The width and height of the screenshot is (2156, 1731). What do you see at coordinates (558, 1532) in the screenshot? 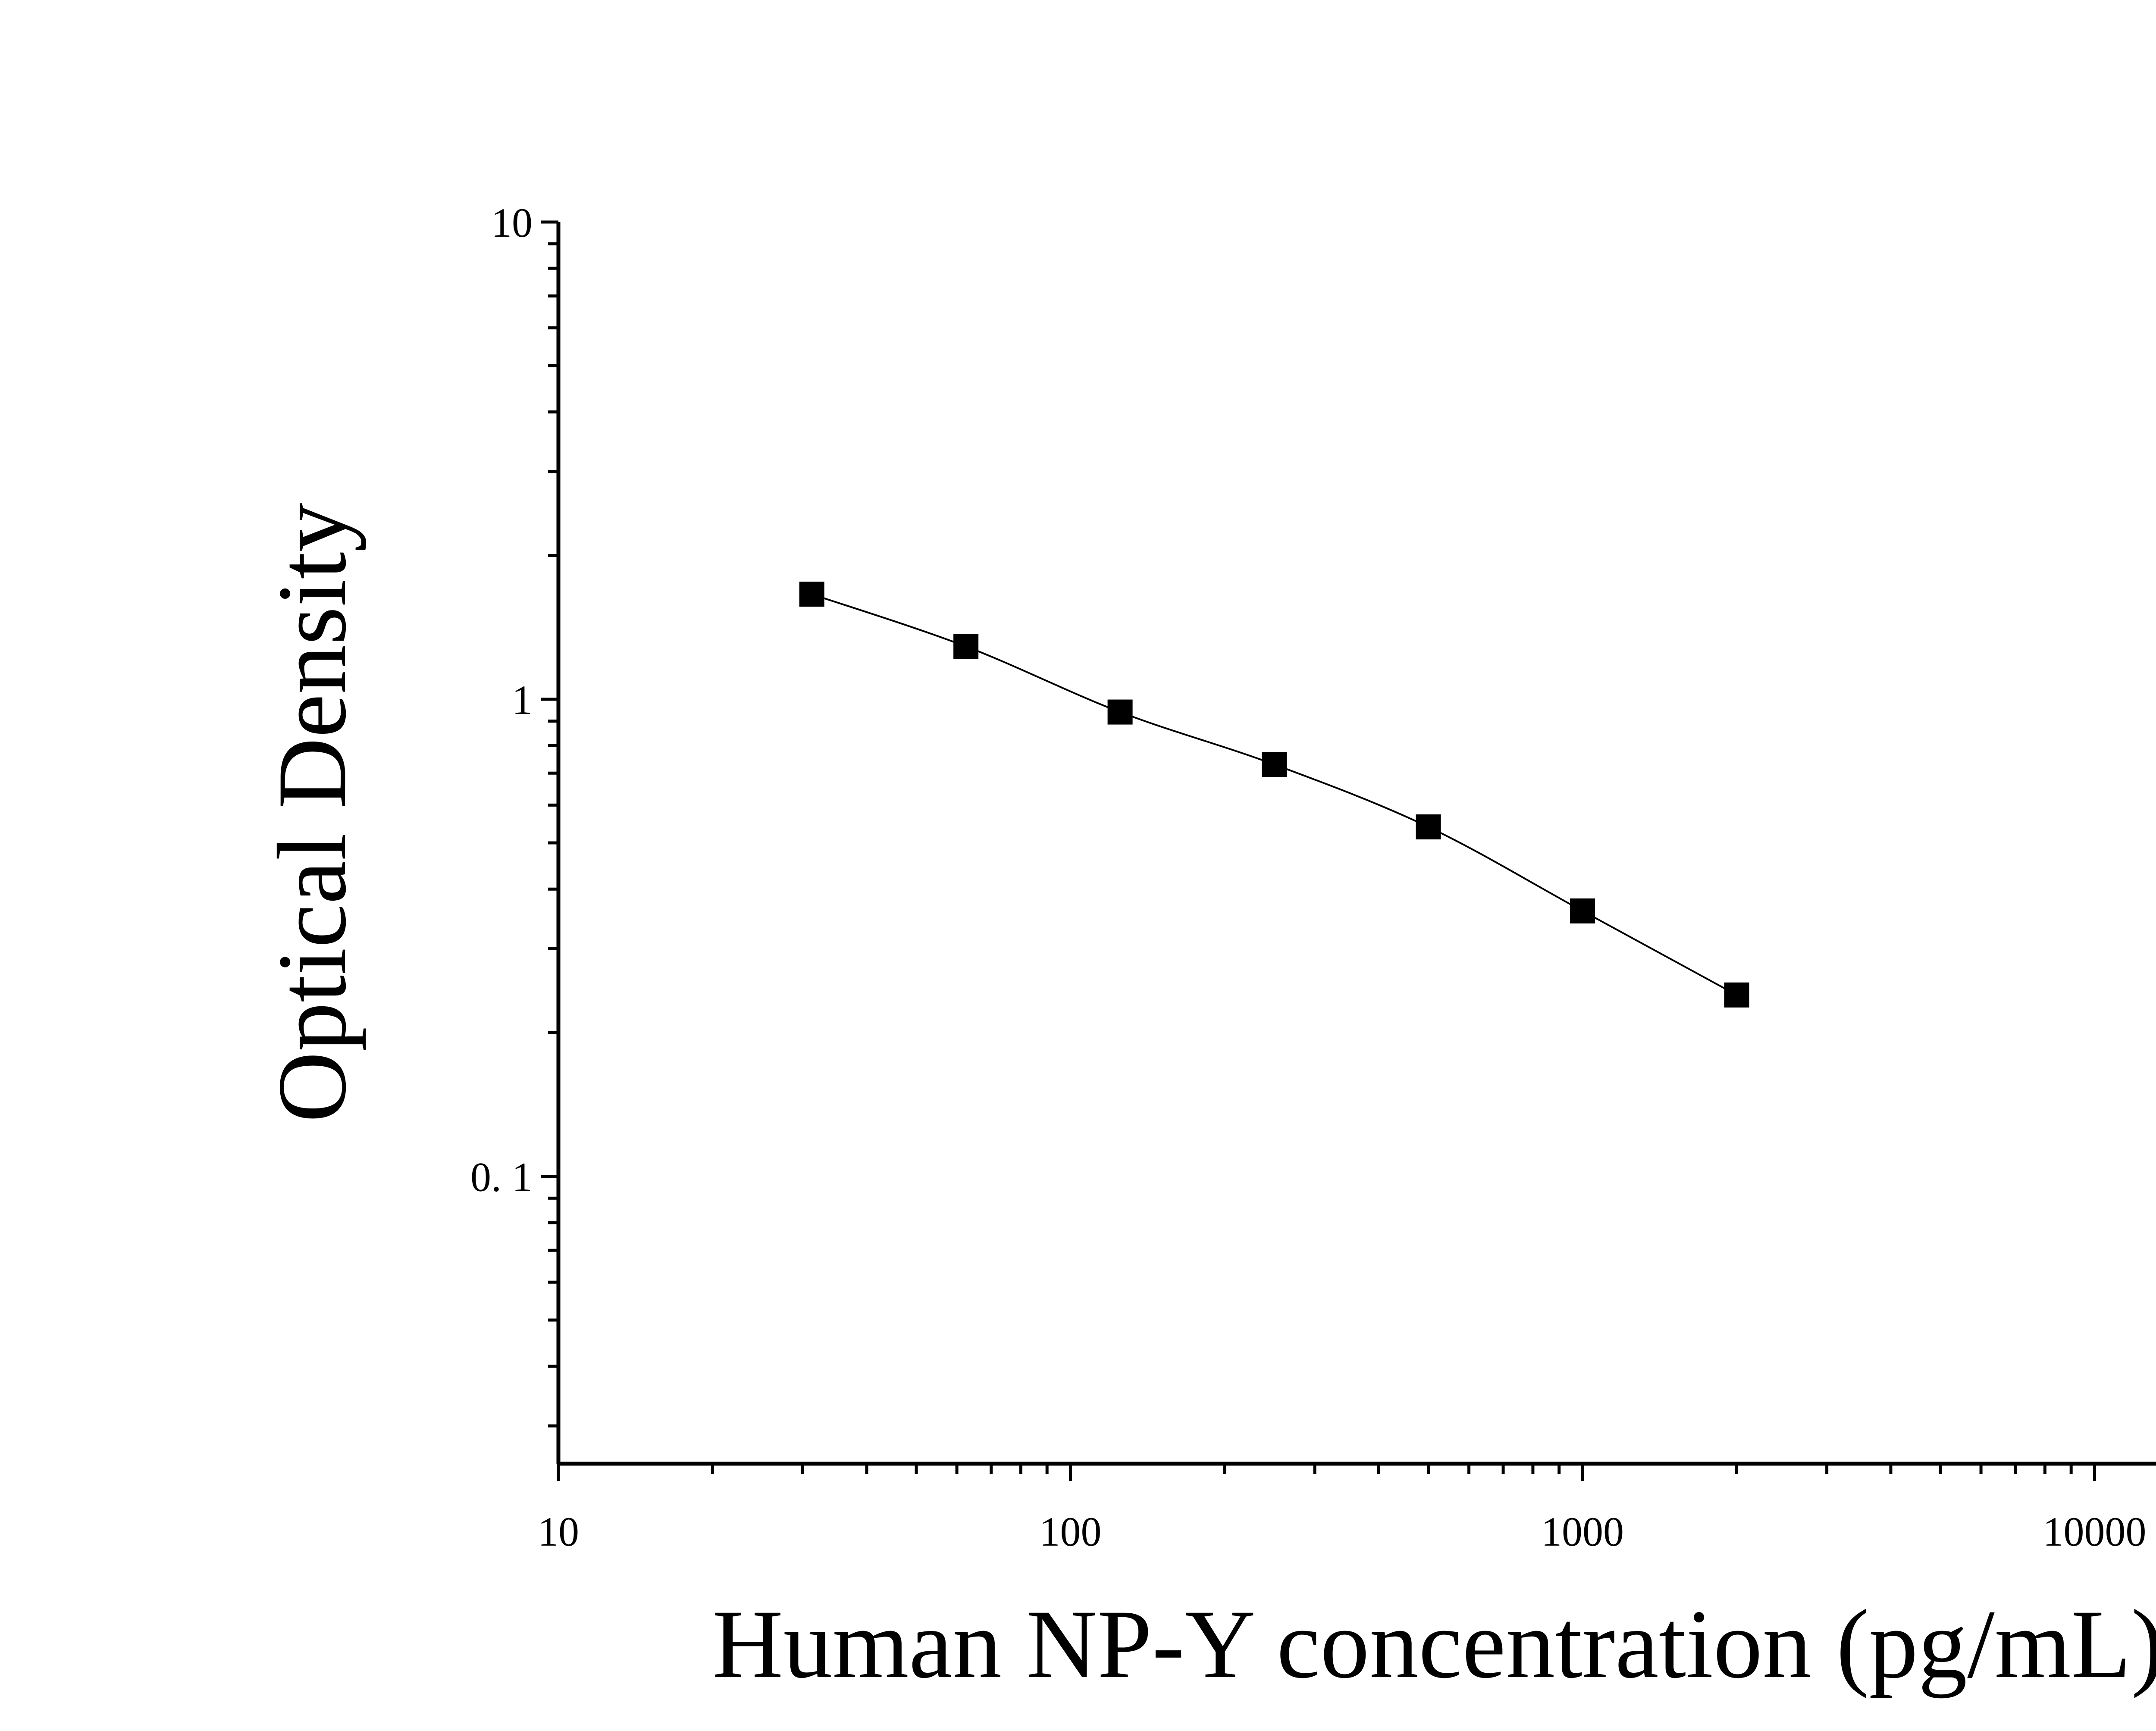
I see `x-tick-label: 10` at bounding box center [558, 1532].